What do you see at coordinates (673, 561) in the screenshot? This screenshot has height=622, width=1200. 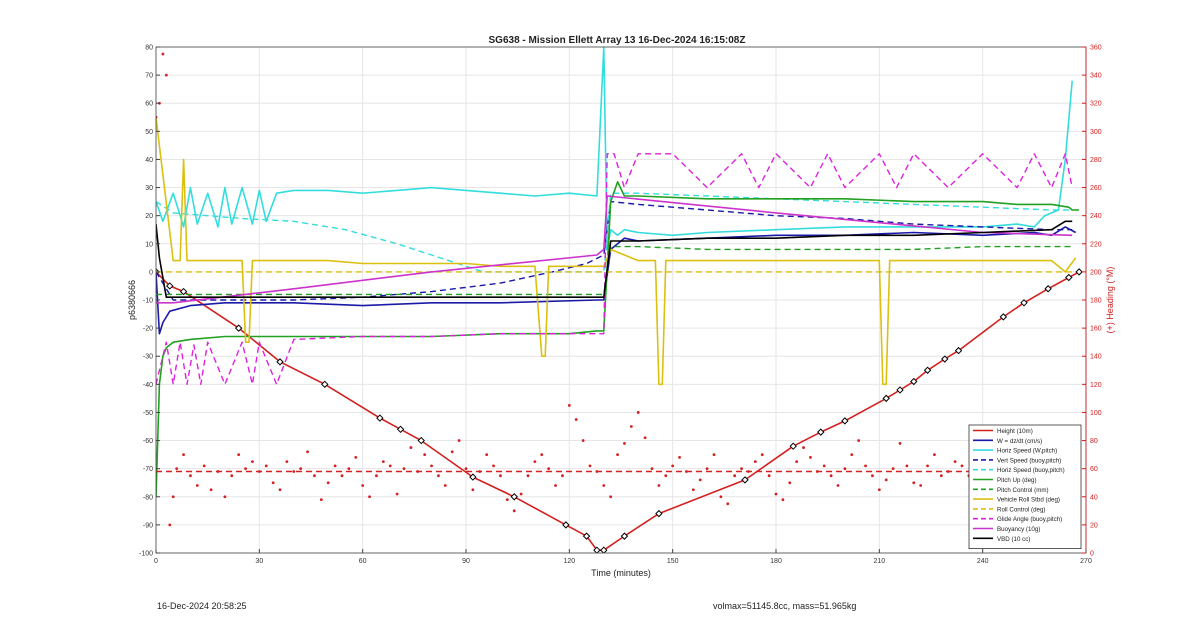 I see `x-tick-label: 150` at bounding box center [673, 561].